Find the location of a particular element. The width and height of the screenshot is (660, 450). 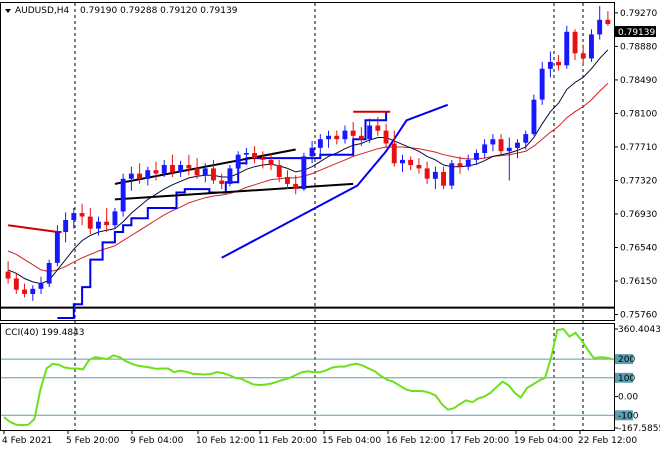

cci-axis: 360.4043 200 100 0.00 -100 -167.5855 is located at coordinates (637, 379).